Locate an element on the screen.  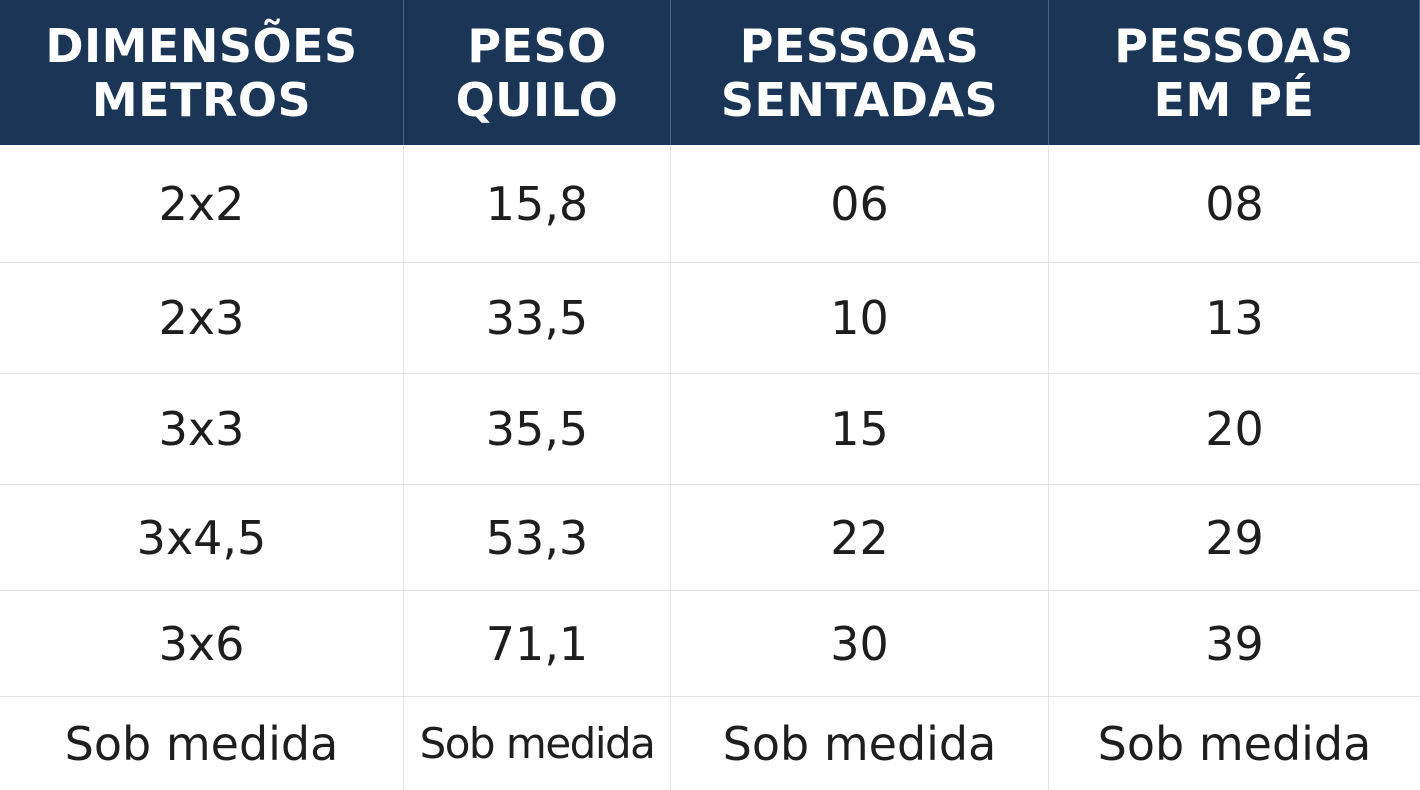
header-line: METROS is located at coordinates (201, 99).